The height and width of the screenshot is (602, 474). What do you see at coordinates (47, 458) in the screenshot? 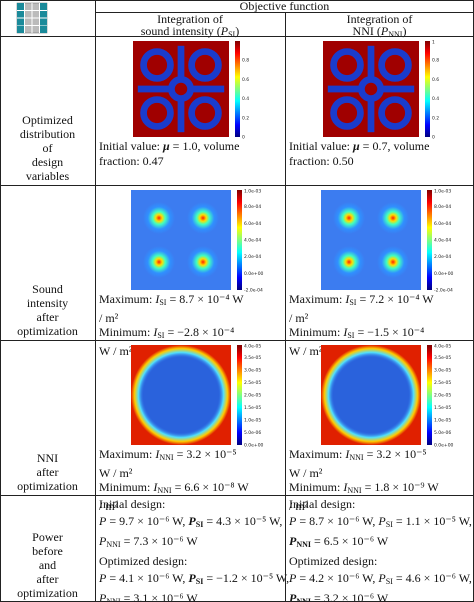
I see `label-line: NNI` at bounding box center [47, 458].